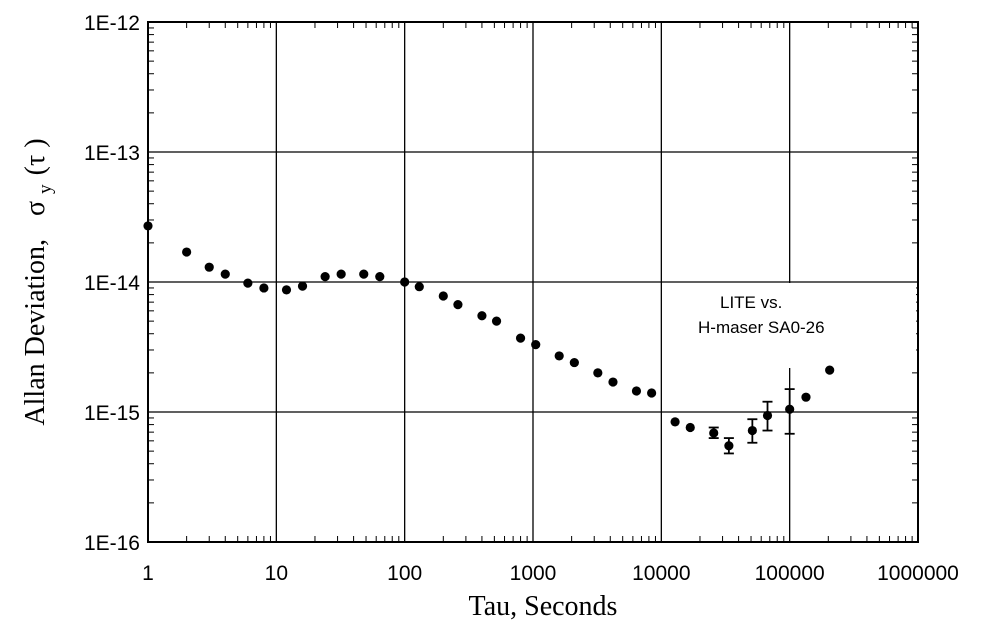  Describe the element at coordinates (533, 573) in the screenshot. I see `x-tick-label: 1000` at that location.